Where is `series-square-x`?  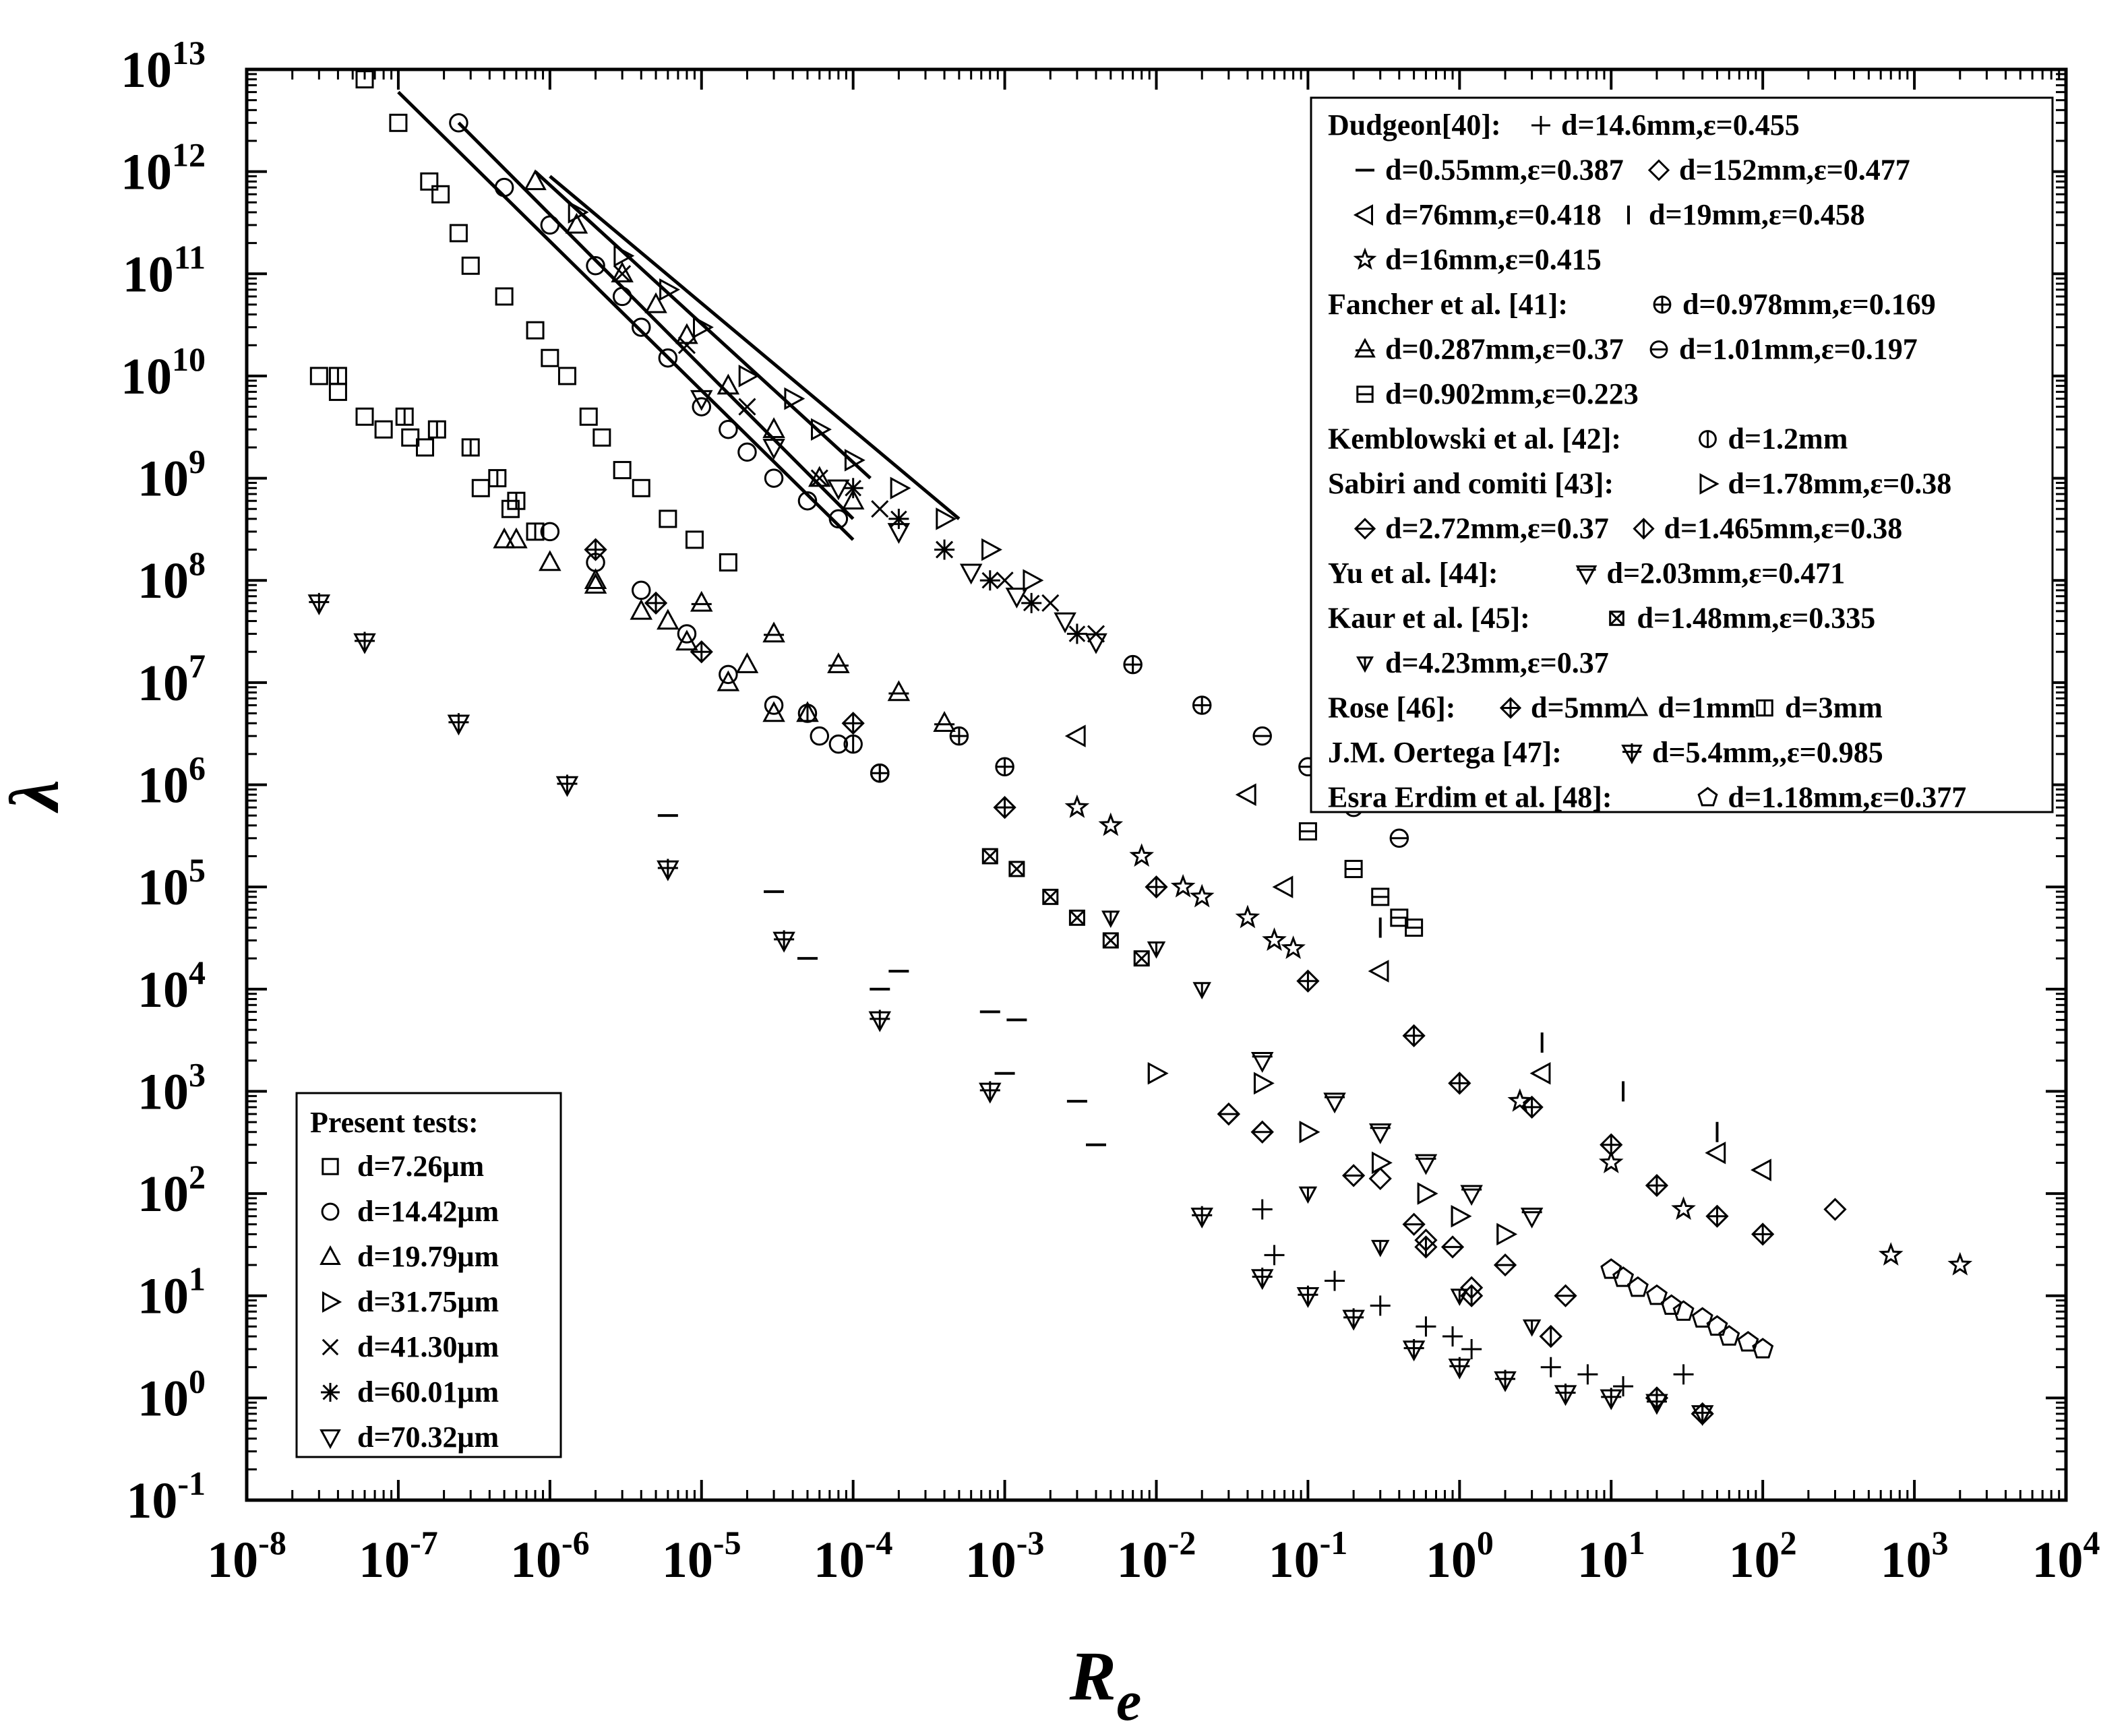
series-square-x is located at coordinates (1065, 908).